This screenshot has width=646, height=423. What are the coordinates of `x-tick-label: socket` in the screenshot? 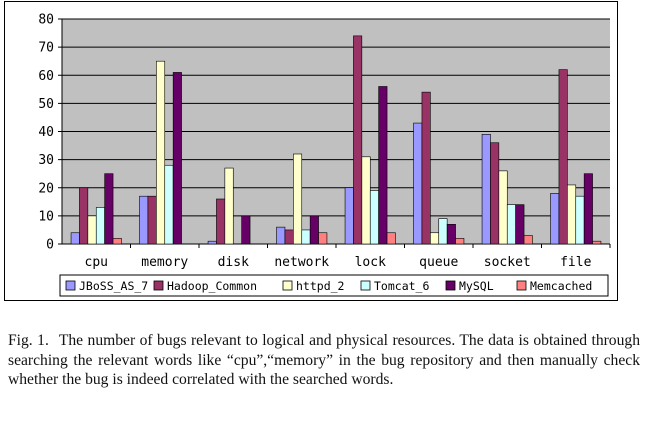 It's located at (507, 262).